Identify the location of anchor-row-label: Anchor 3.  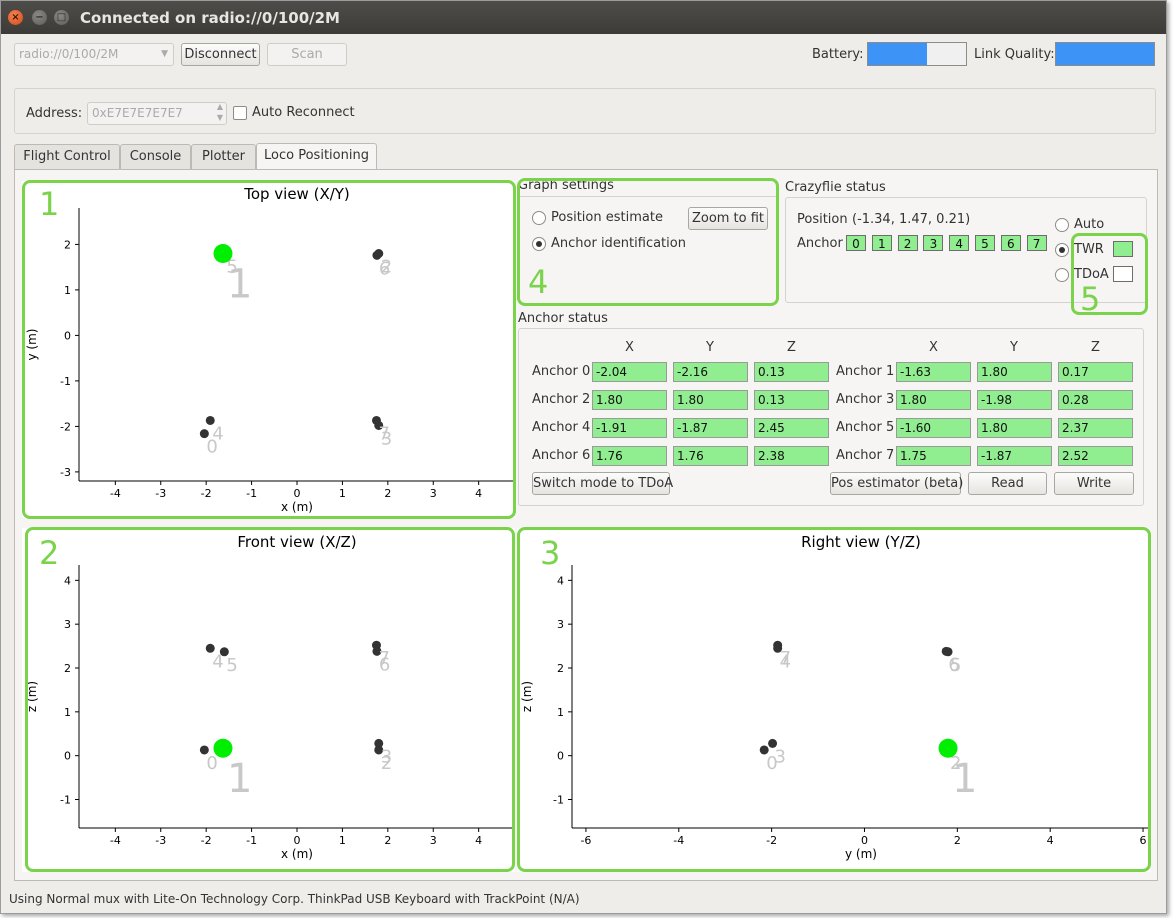
(865, 399).